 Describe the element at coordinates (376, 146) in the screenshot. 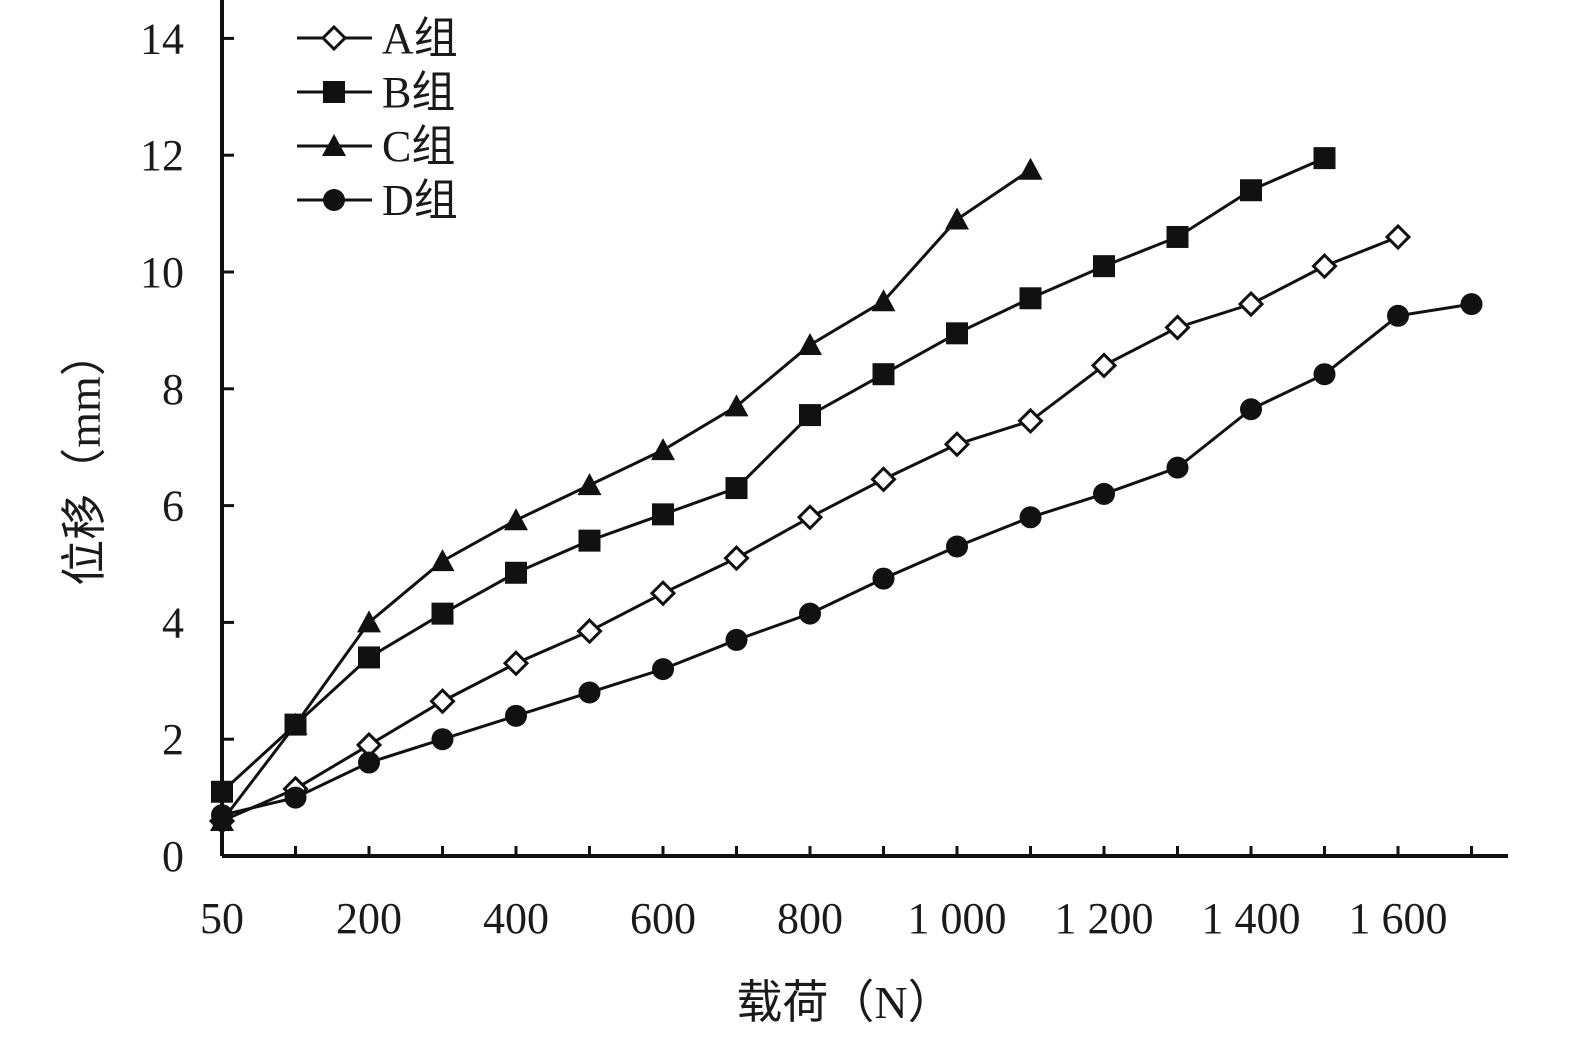

I see `legend-item: C组` at that location.